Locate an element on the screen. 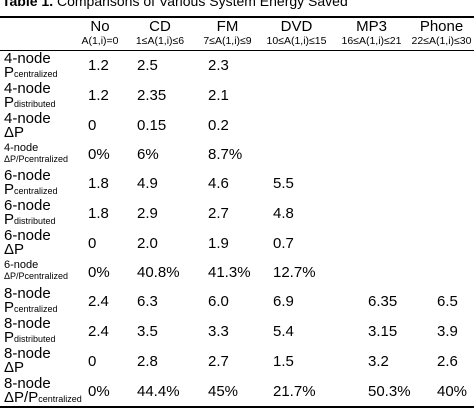 This screenshot has height=408, width=474. table-cell: 44.4% is located at coordinates (158, 391).